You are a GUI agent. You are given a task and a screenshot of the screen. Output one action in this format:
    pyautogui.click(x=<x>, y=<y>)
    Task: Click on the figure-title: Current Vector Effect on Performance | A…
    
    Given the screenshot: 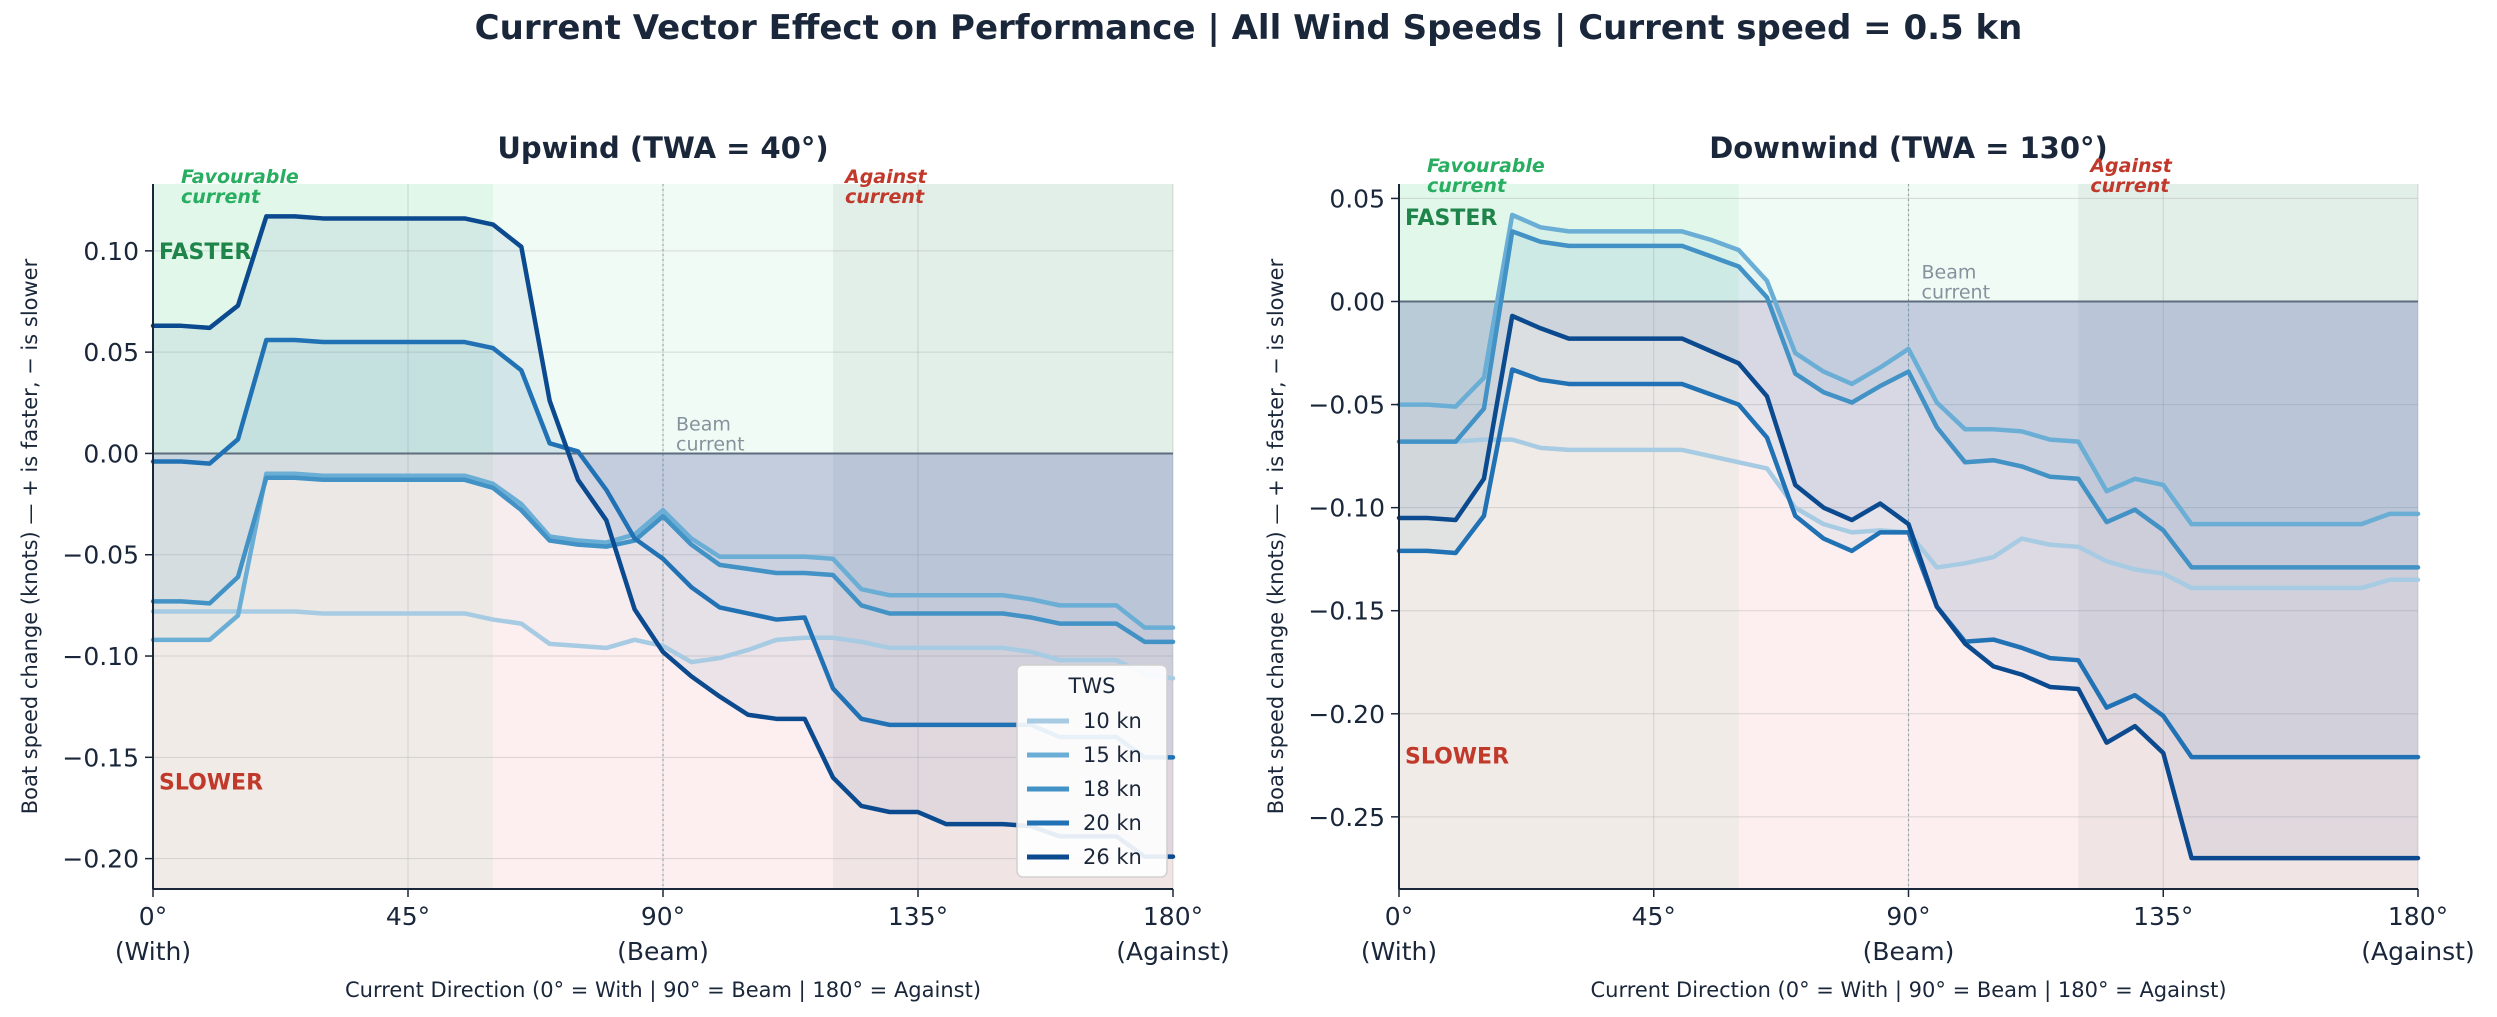 What is the action you would take?
    pyautogui.click(x=1248, y=28)
    